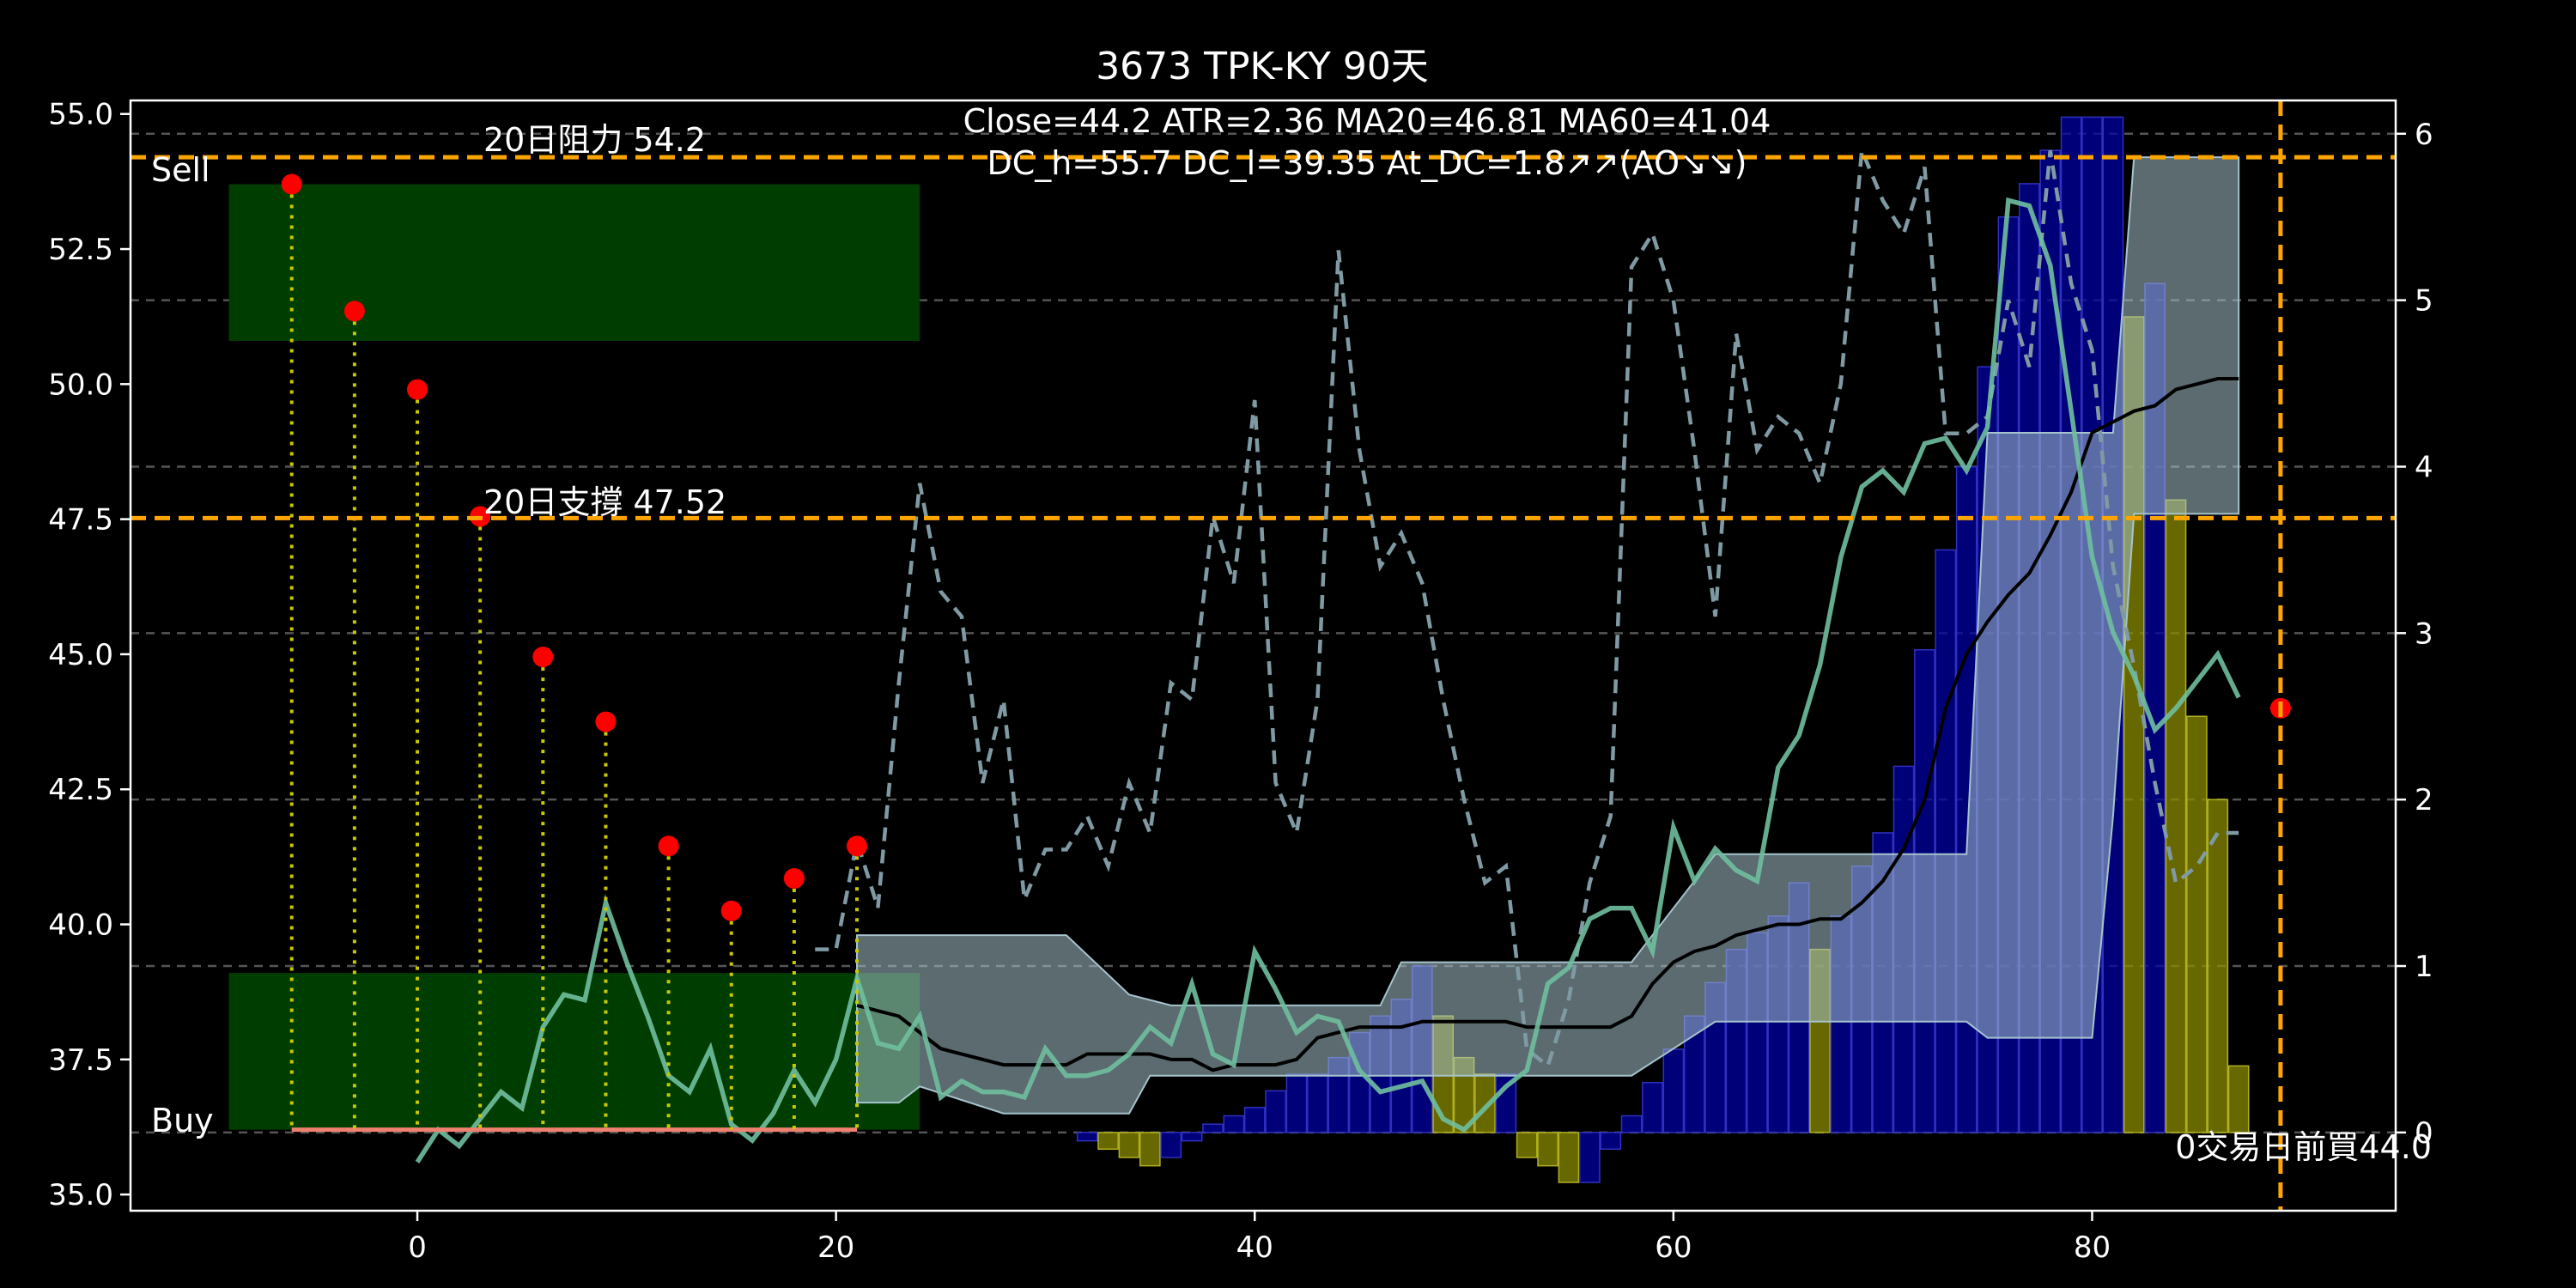 Image resolution: width=2576 pixels, height=1288 pixels. What do you see at coordinates (418, 1247) in the screenshot?
I see `x-tick-label: 0` at bounding box center [418, 1247].